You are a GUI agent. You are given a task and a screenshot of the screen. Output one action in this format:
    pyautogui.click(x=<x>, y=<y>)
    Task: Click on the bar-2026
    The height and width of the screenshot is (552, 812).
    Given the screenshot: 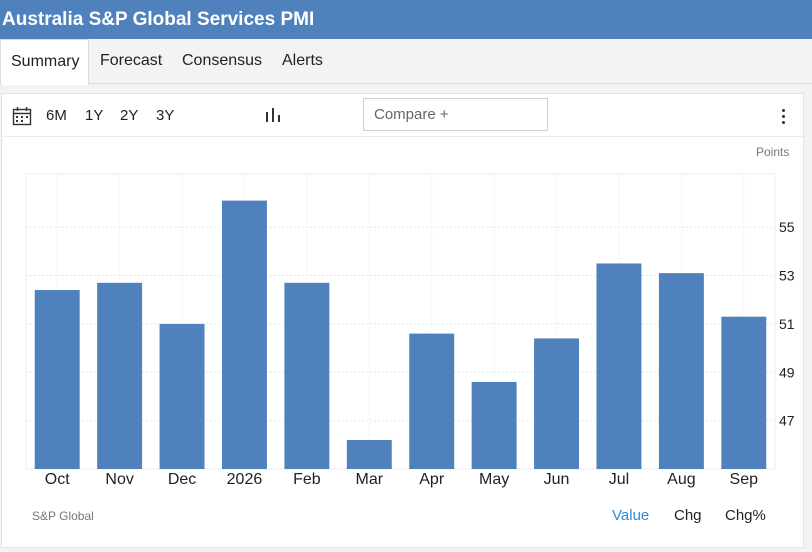 What is the action you would take?
    pyautogui.click(x=244, y=334)
    